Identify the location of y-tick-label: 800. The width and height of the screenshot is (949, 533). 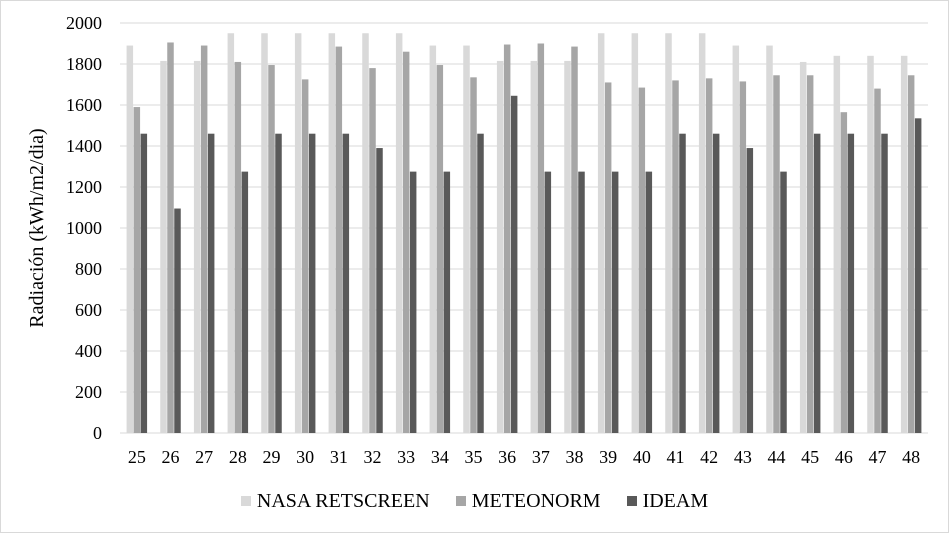
(88, 269).